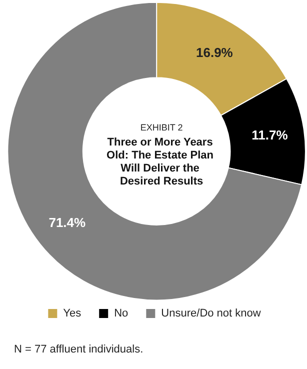 This screenshot has width=307, height=369. Describe the element at coordinates (72, 314) in the screenshot. I see `legend-label: Yes` at that location.